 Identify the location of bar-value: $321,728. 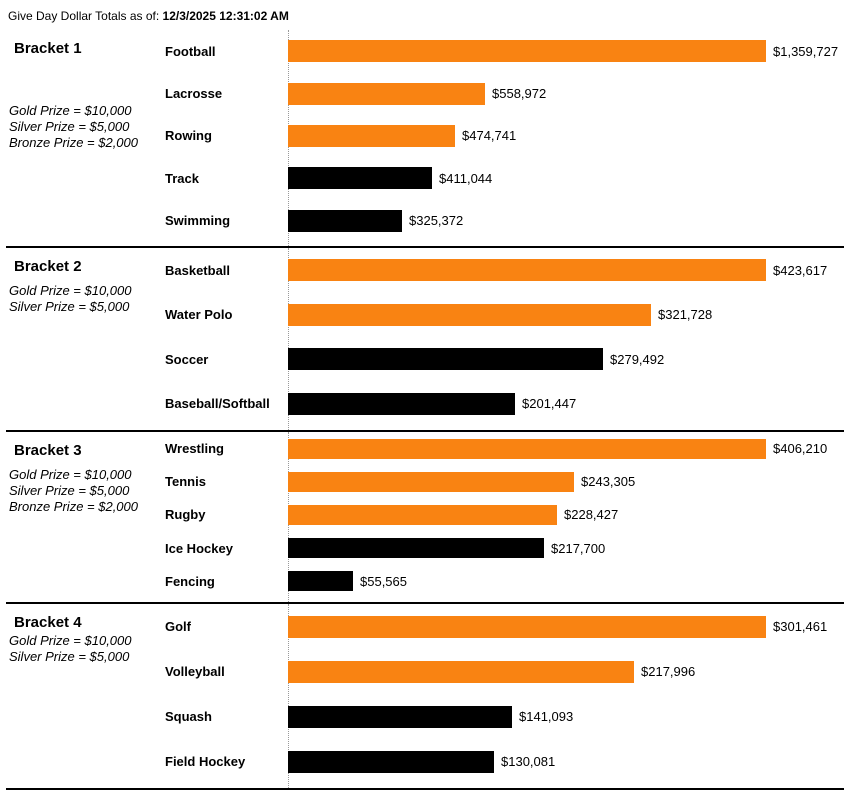
(685, 315).